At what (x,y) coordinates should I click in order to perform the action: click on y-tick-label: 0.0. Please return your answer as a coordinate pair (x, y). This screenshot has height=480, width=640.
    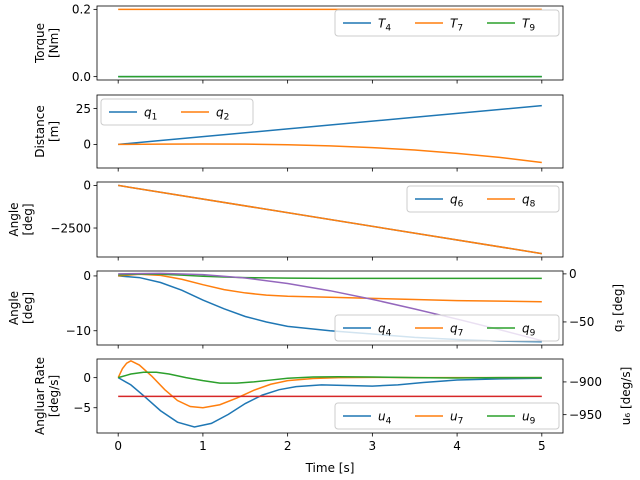
    Looking at the image, I should click on (81, 77).